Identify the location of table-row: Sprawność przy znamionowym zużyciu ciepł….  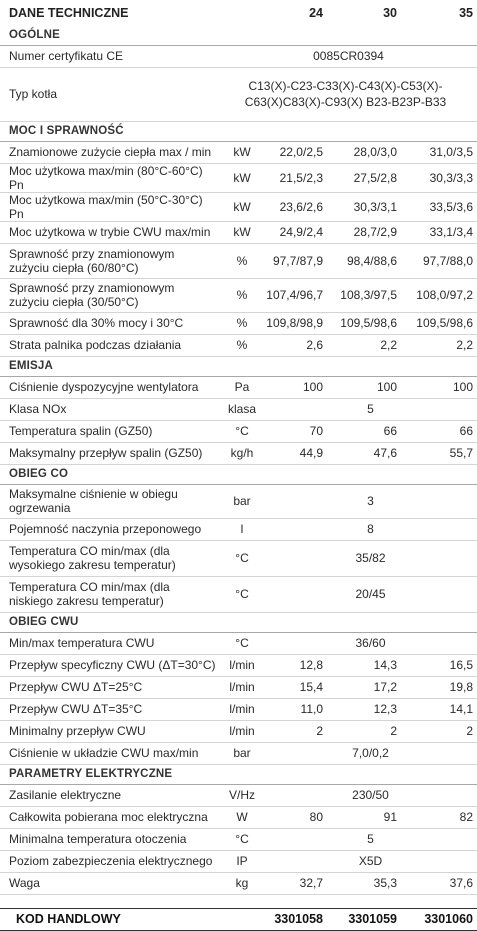
(238, 295).